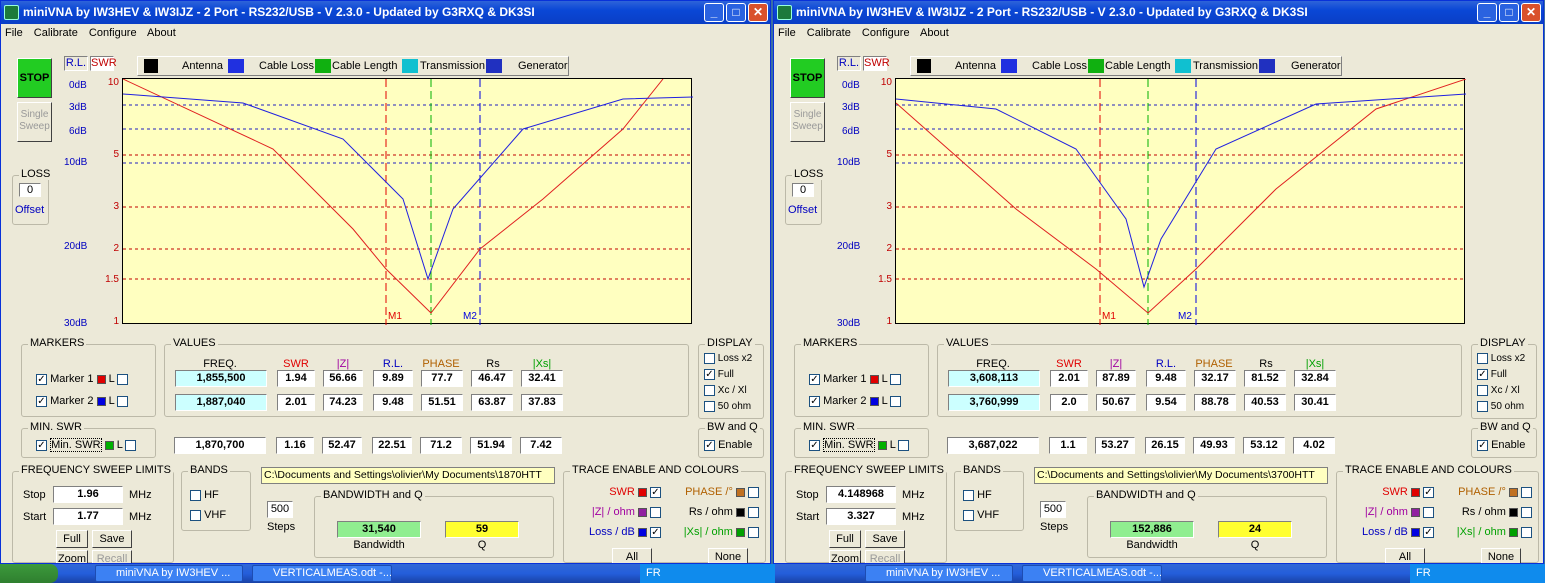  What do you see at coordinates (1415, 532) in the screenshot?
I see `trace-loss-color` at bounding box center [1415, 532].